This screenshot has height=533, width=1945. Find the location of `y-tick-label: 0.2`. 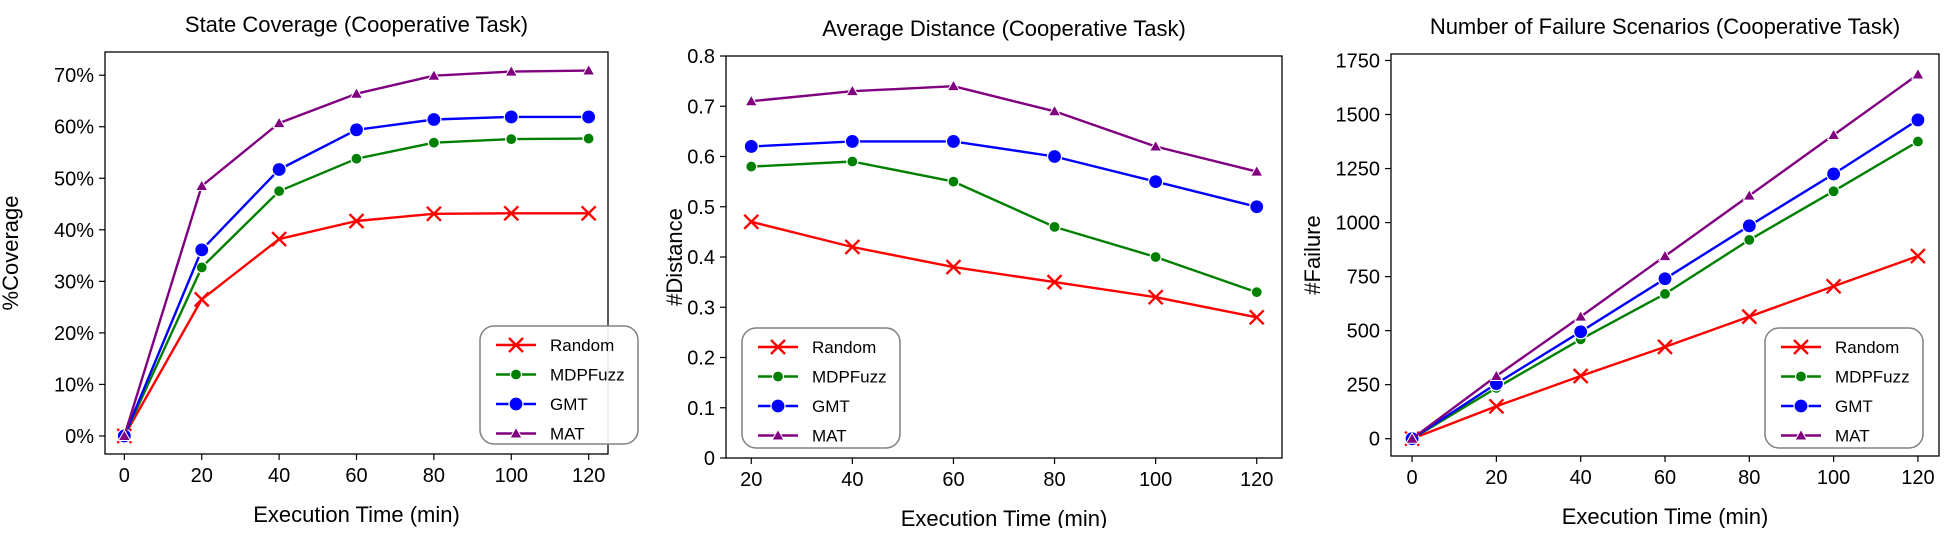

y-tick-label: 0.2 is located at coordinates (701, 359).